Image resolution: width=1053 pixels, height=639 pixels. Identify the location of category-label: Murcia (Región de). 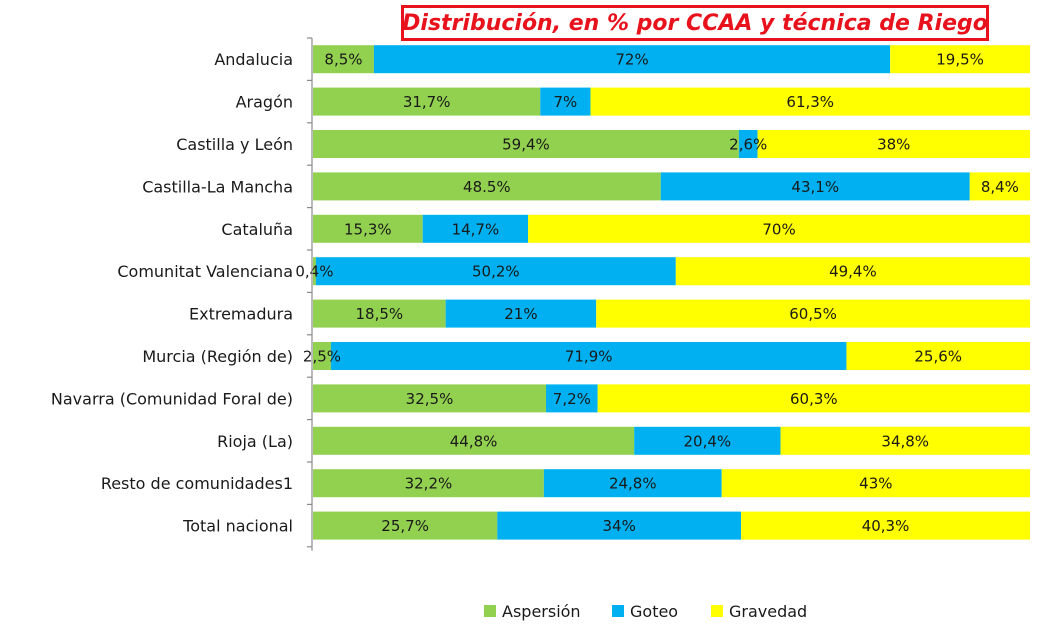
(217, 356).